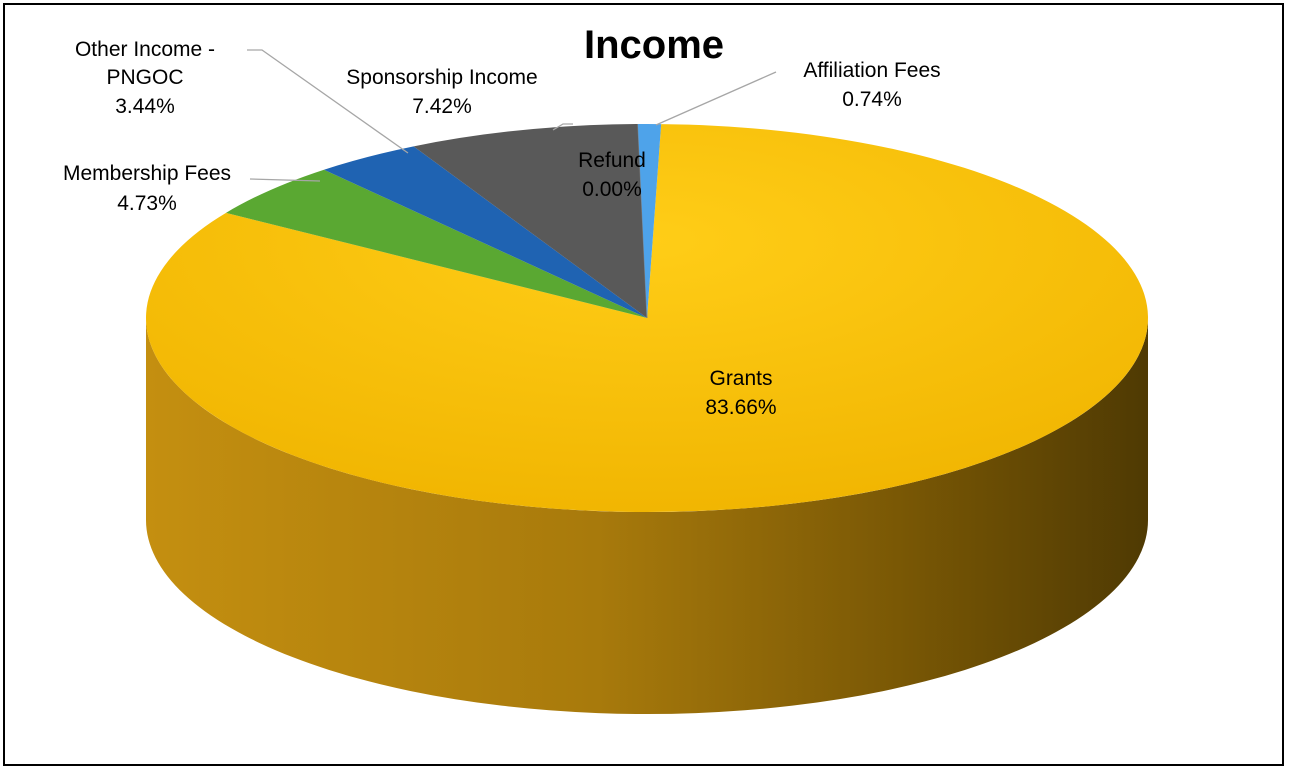 The height and width of the screenshot is (771, 1289). I want to click on label-refund-name: Refund, so click(612, 160).